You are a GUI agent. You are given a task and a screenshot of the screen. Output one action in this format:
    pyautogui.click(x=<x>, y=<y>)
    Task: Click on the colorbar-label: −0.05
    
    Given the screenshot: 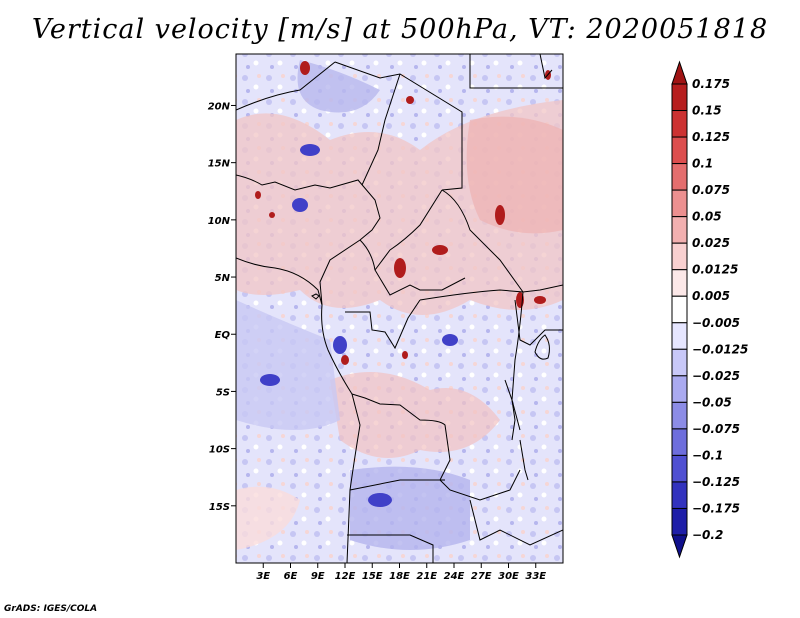 What is the action you would take?
    pyautogui.click(x=712, y=402)
    